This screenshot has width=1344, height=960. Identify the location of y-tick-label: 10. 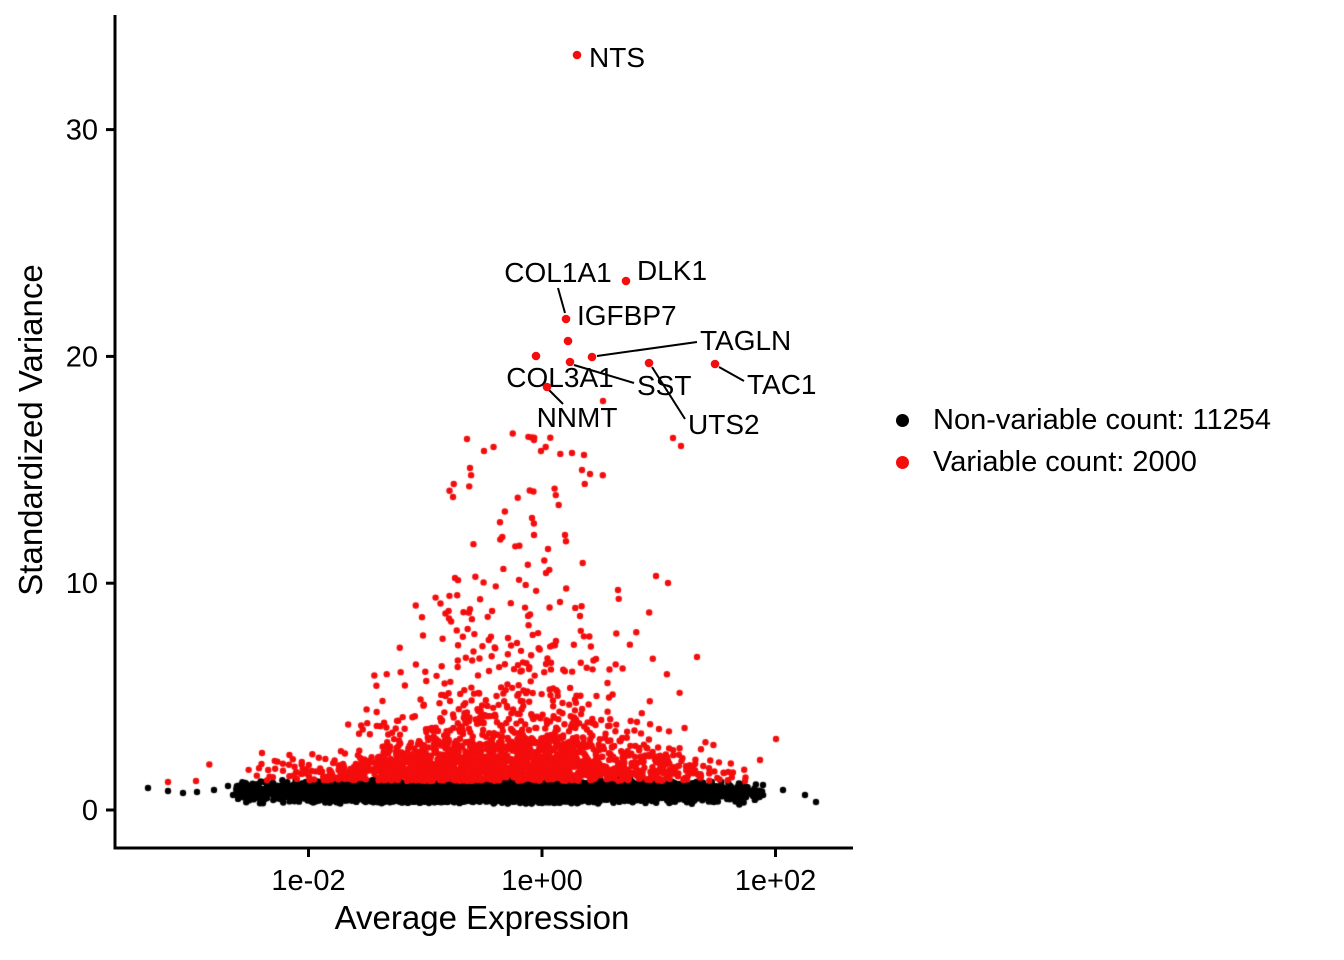
(82, 584).